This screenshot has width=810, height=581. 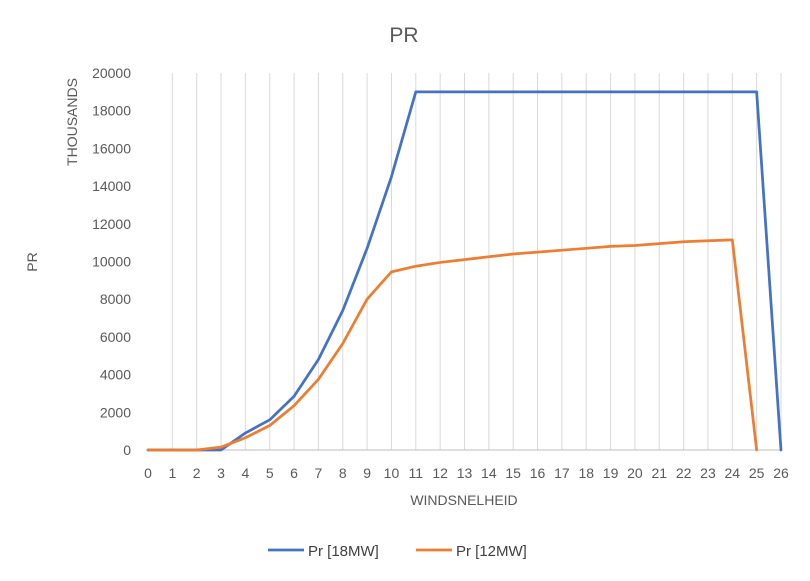 I want to click on x-tick-label: 2, so click(x=197, y=473).